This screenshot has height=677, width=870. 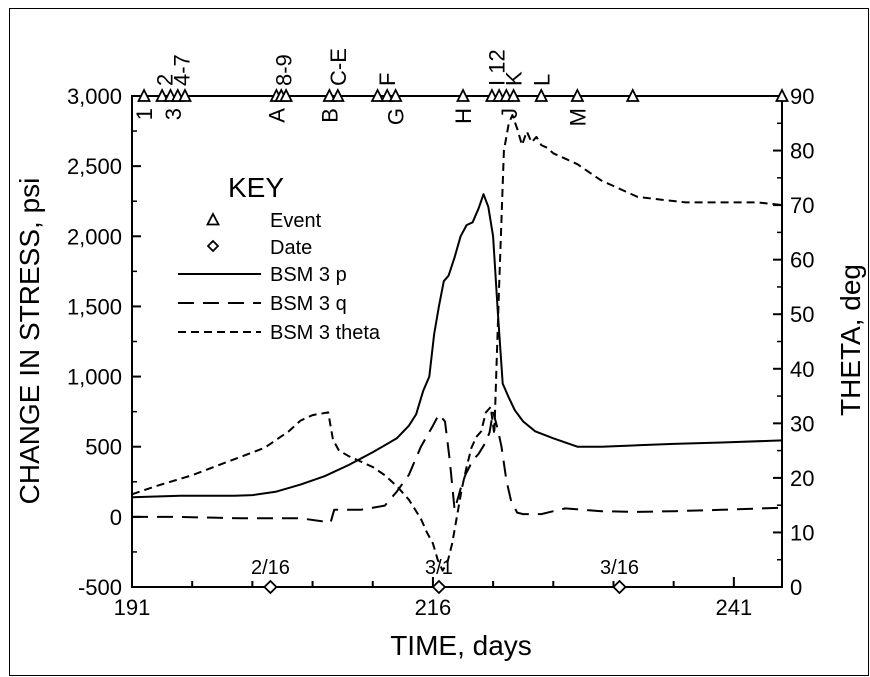 I want to click on event-label: A, so click(x=276, y=115).